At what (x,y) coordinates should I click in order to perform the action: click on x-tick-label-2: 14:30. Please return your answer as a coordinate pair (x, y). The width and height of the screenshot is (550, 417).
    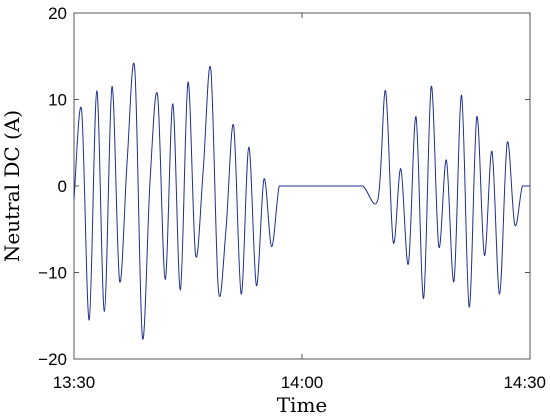
    Looking at the image, I should click on (524, 382).